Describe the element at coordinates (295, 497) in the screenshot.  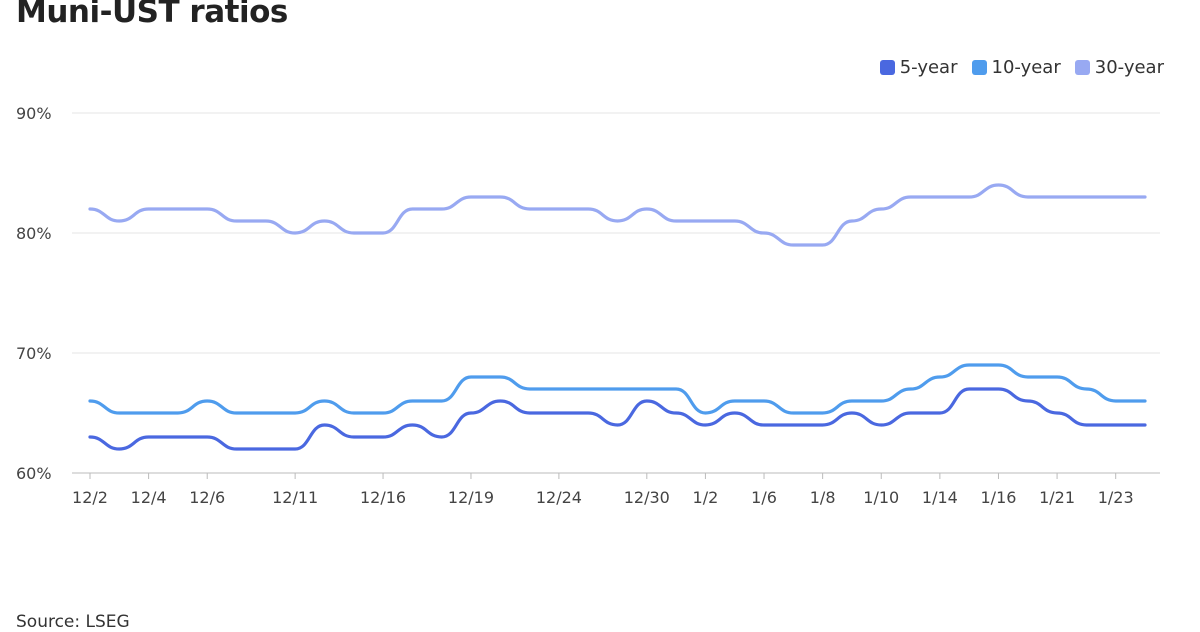
I see `x-tick-label: 12/11` at that location.